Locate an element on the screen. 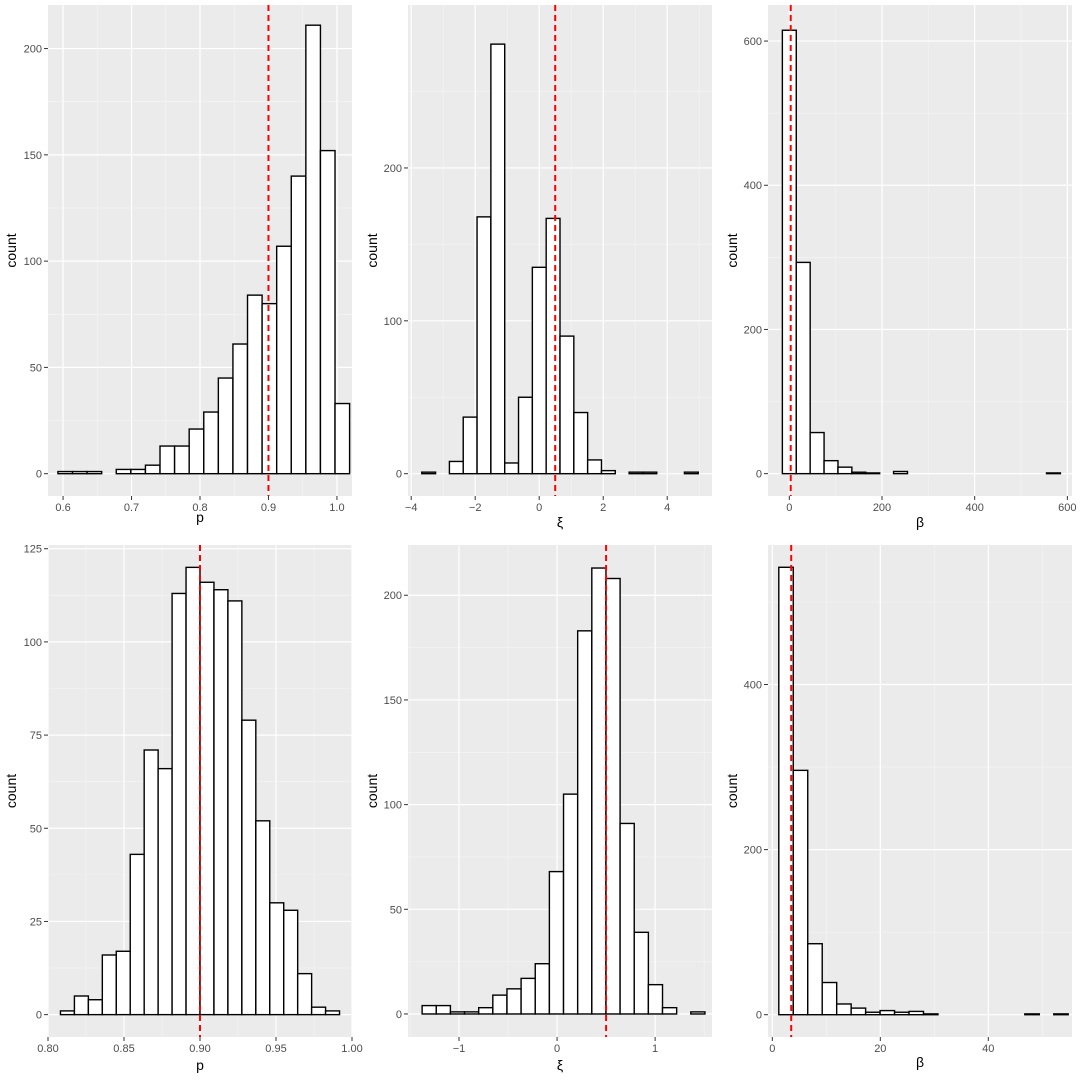 The height and width of the screenshot is (1080, 1080). x-tick-label: 20 is located at coordinates (880, 1049).